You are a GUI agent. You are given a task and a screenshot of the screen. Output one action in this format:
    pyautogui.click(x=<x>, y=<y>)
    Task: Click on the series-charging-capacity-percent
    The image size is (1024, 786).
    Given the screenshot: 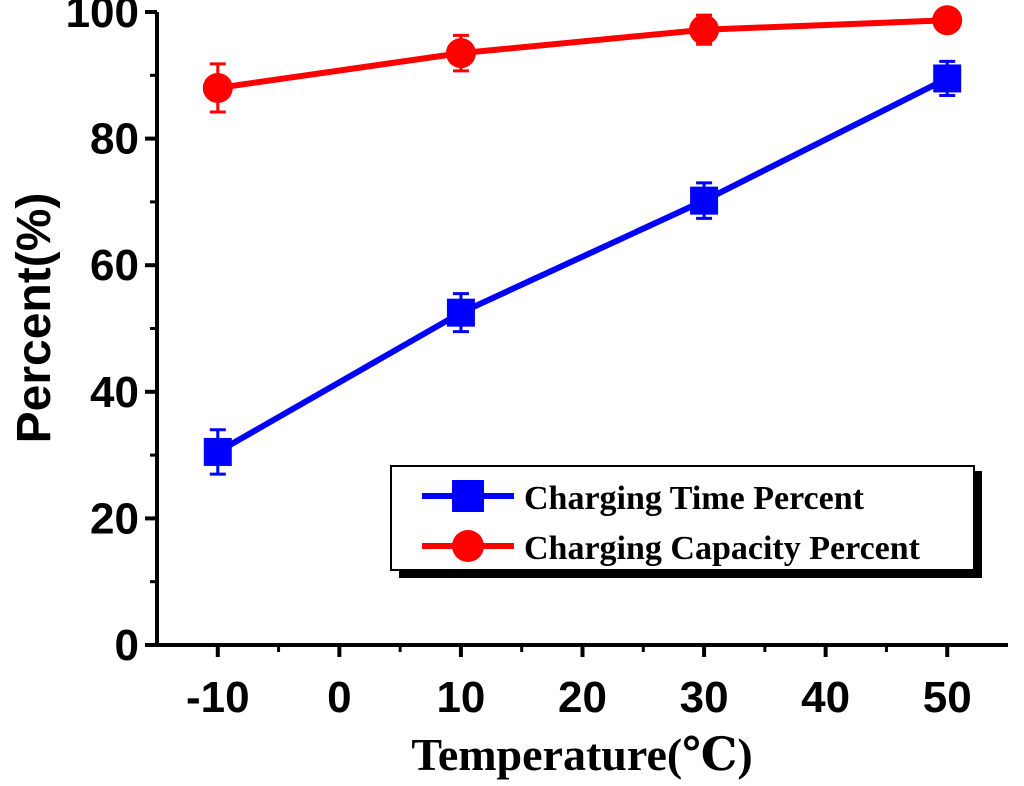 What is the action you would take?
    pyautogui.click(x=582, y=59)
    